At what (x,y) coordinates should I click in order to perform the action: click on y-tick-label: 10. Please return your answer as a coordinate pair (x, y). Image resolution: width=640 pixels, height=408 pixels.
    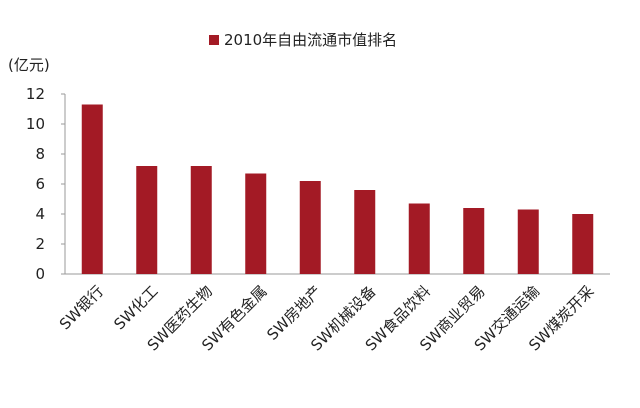
    Looking at the image, I should click on (35, 124).